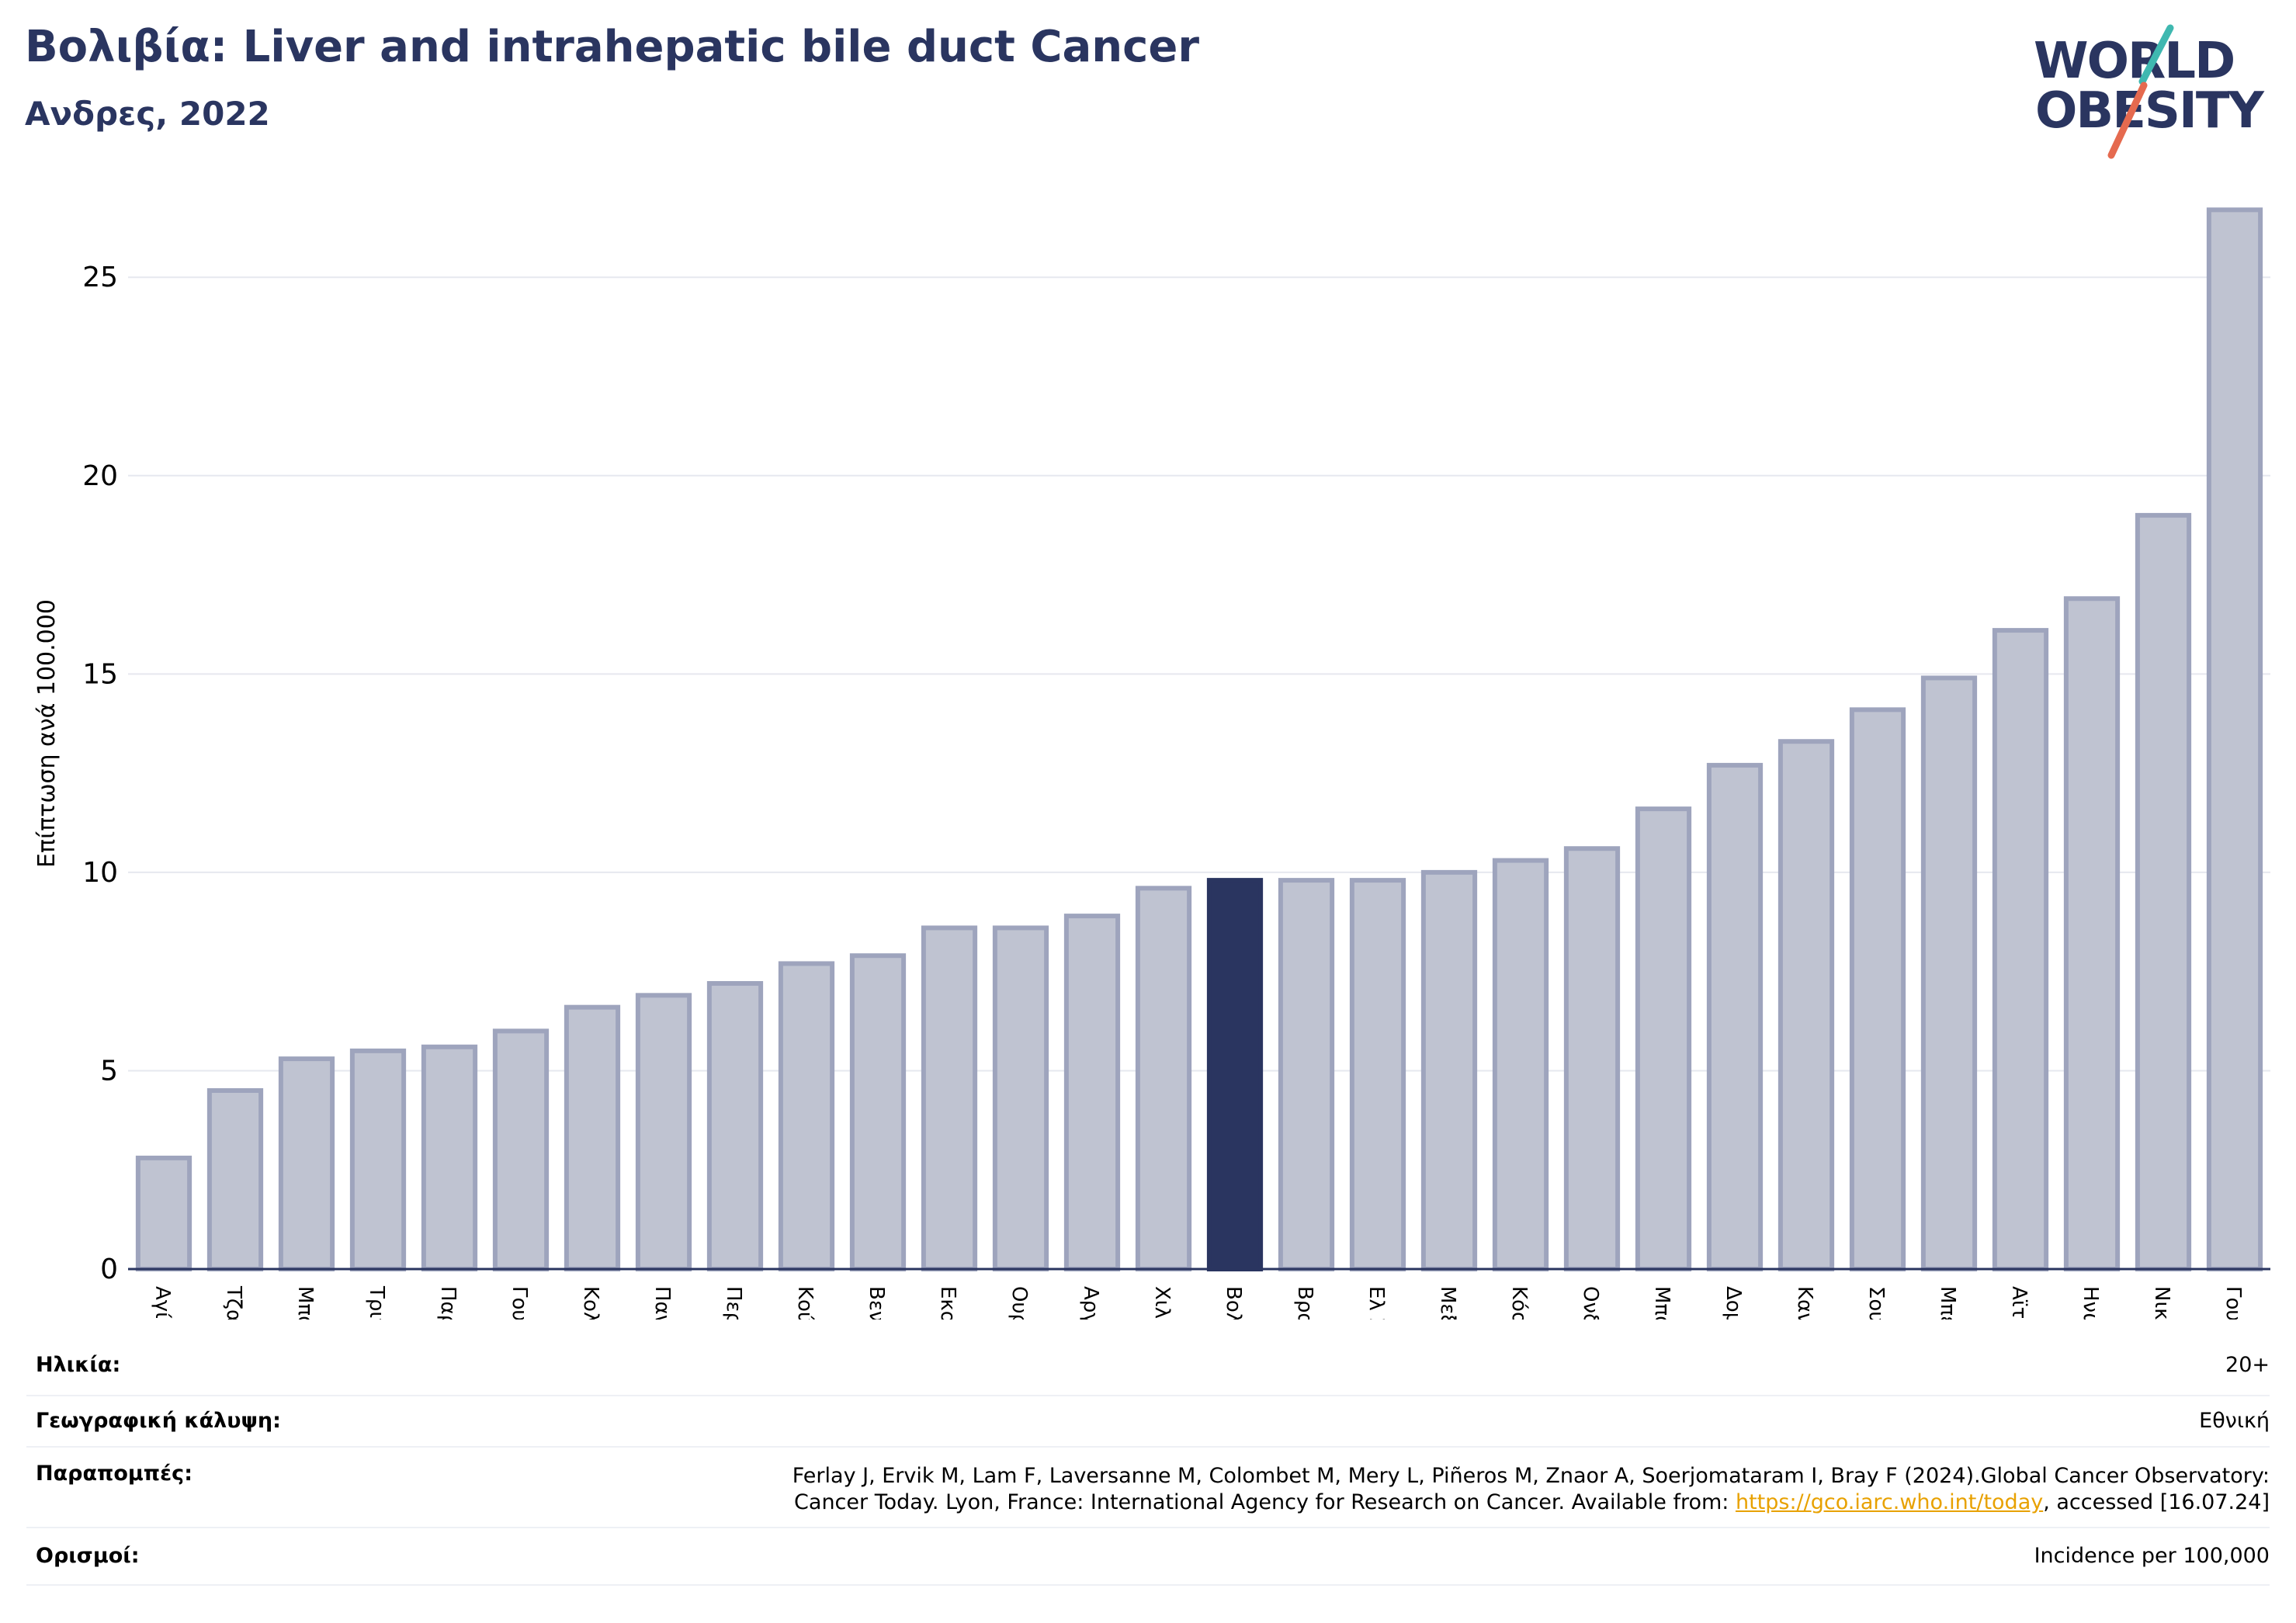 The image size is (2296, 1623). I want to click on world-obesity-logo: WORLD OBESITY, so click(2150, 91).